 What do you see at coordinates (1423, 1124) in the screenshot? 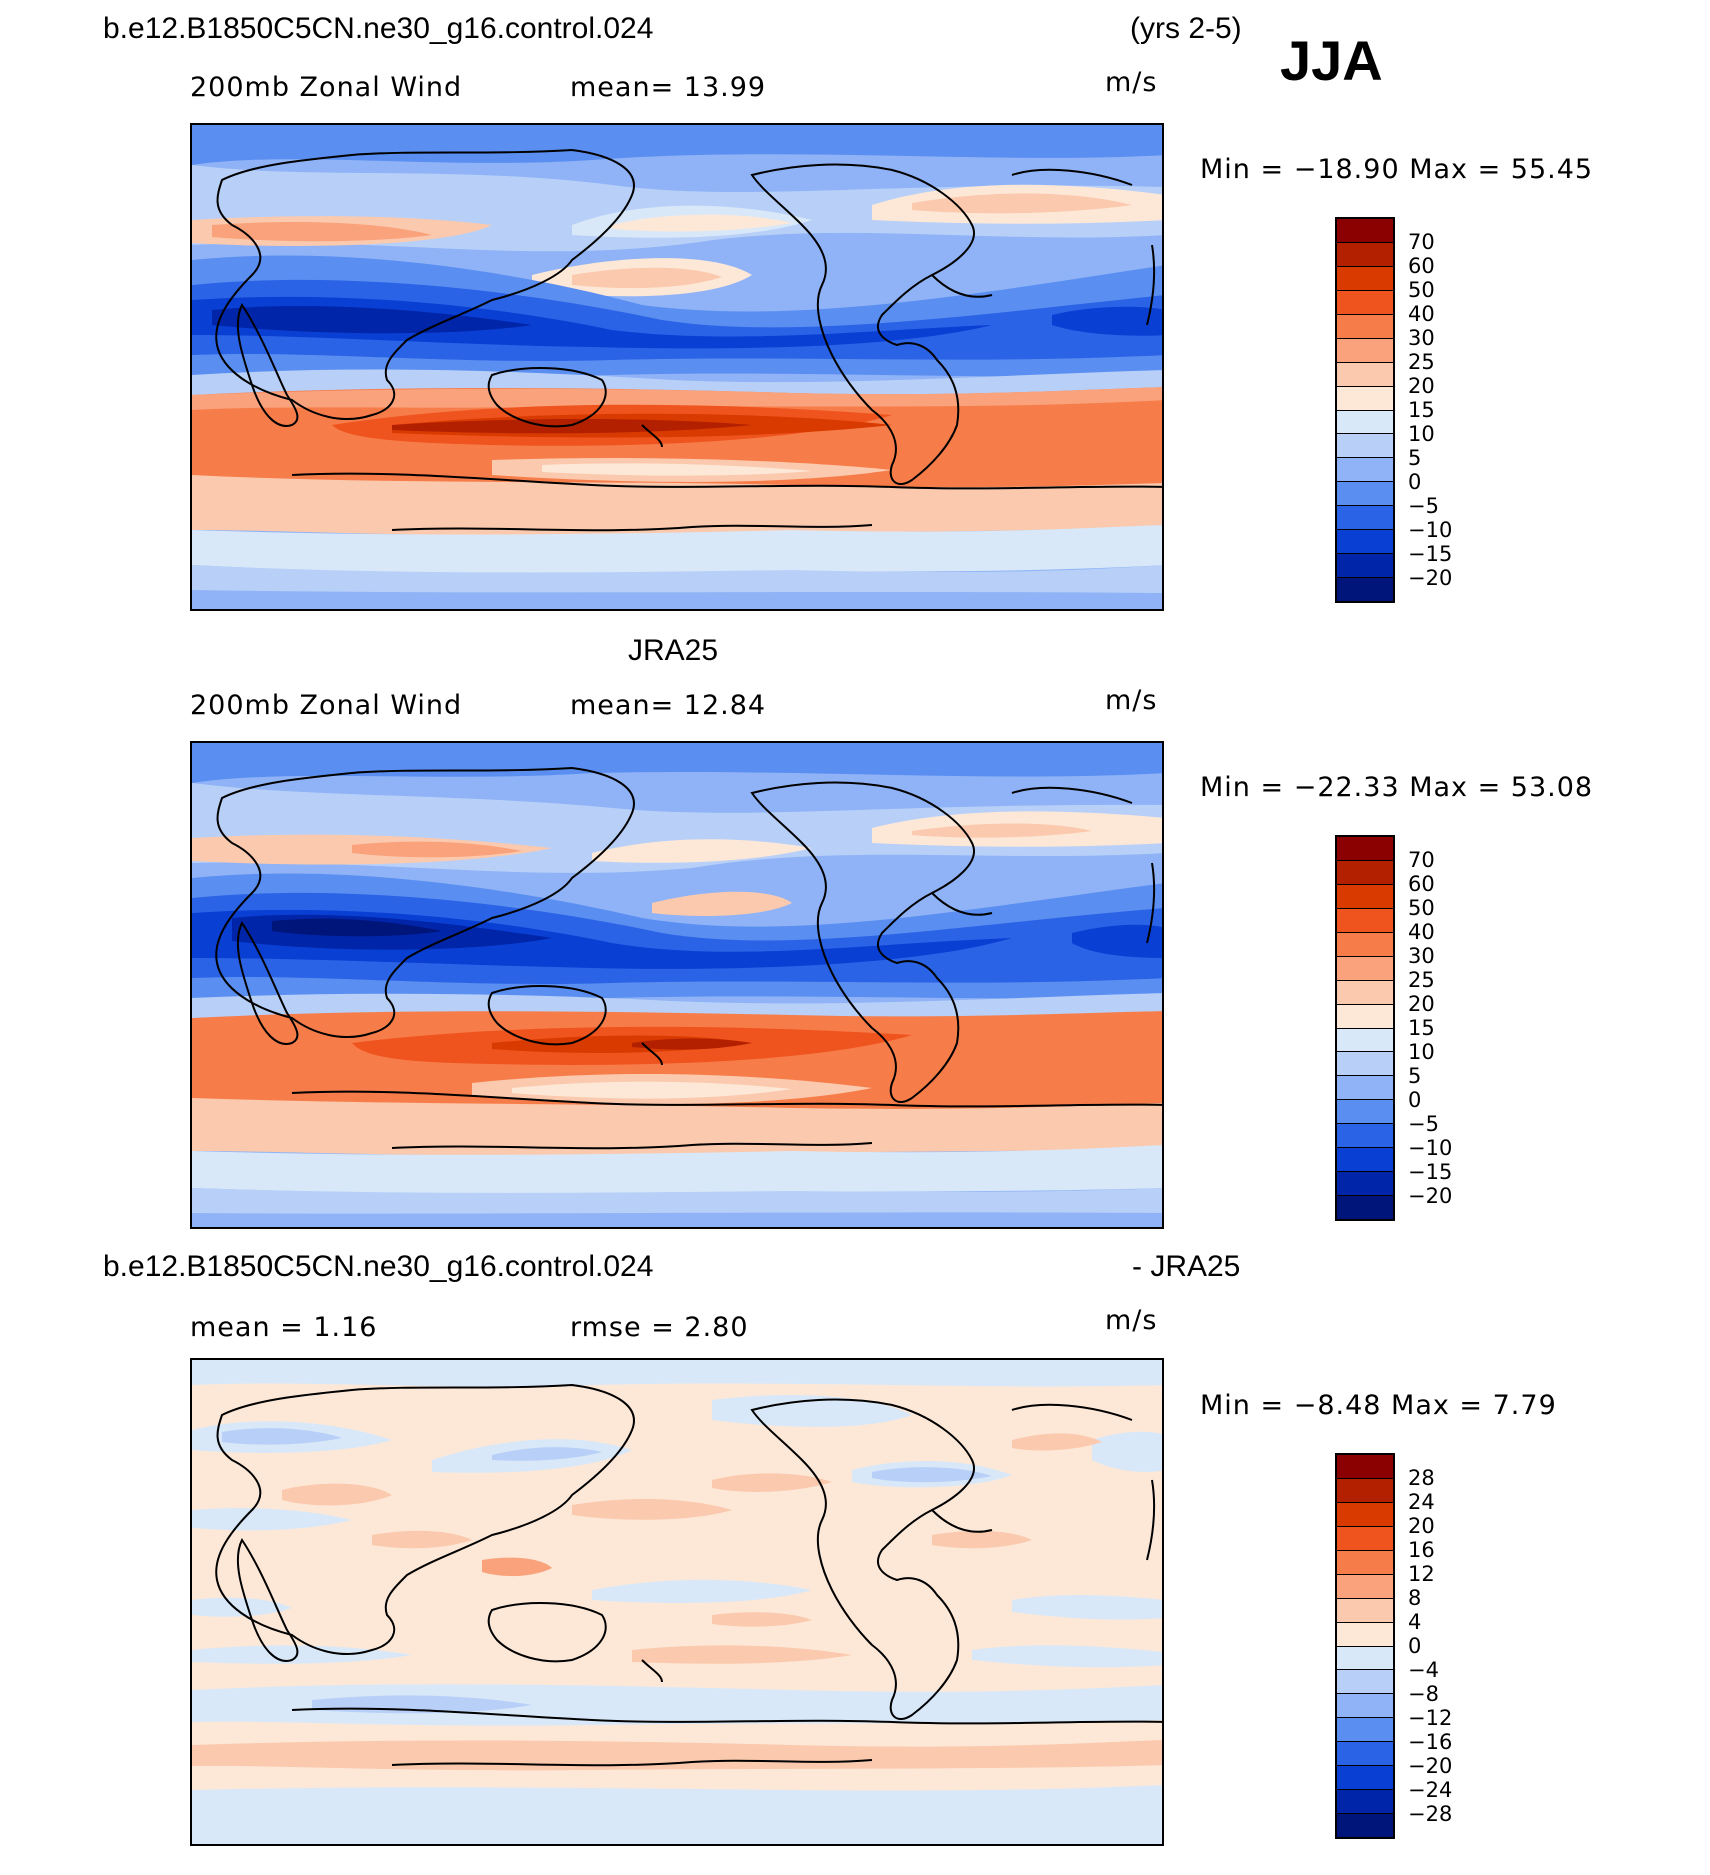
I see `colorbar-label: −5` at bounding box center [1423, 1124].